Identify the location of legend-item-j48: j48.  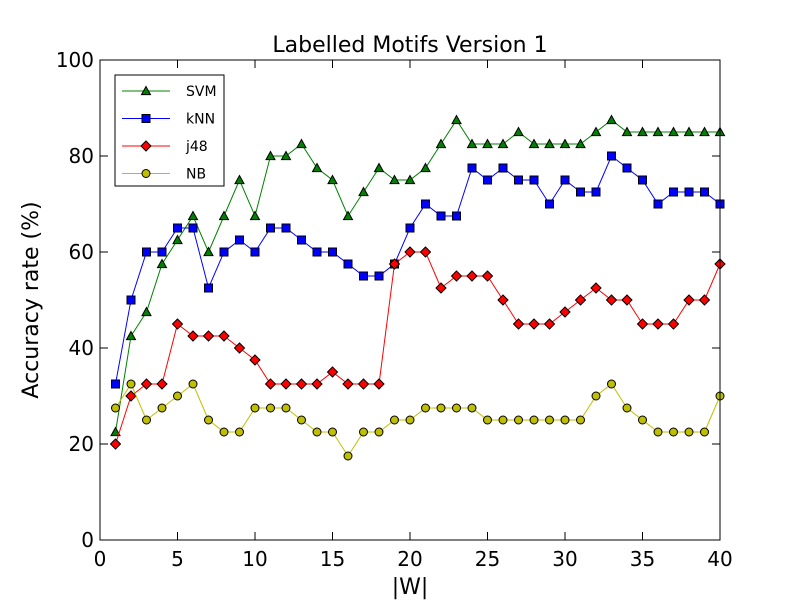
(165, 147).